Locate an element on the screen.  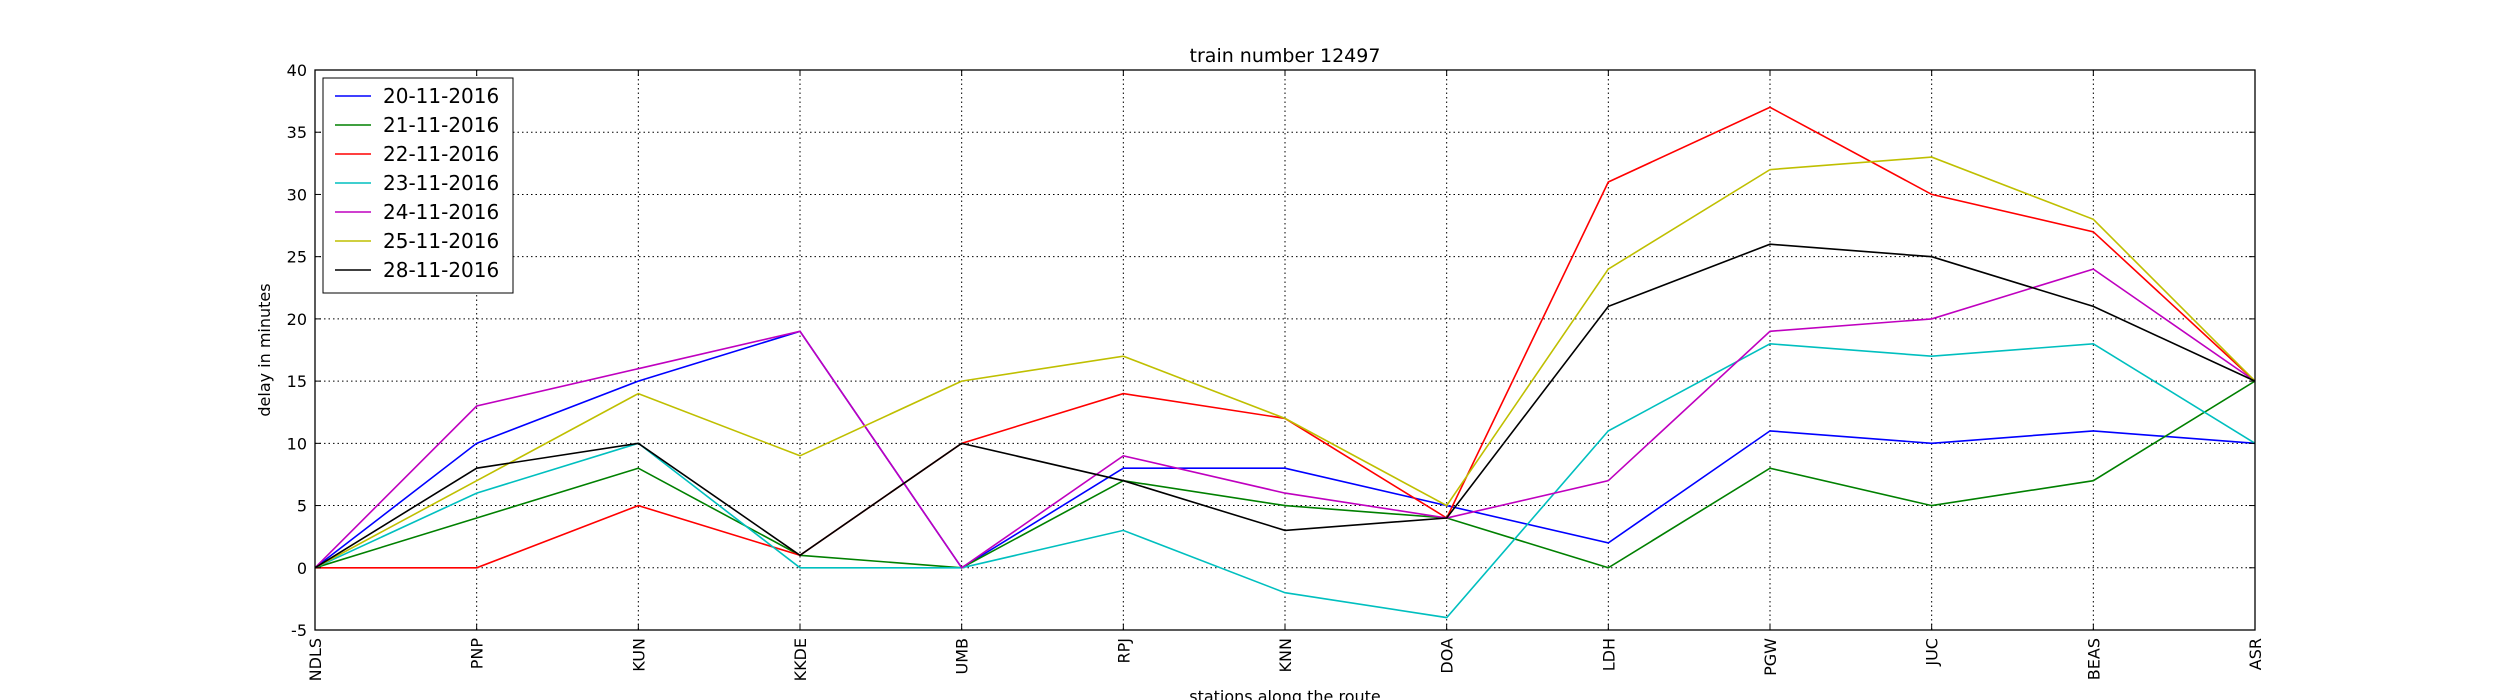
x-tick-label: DOA is located at coordinates (1447, 656).